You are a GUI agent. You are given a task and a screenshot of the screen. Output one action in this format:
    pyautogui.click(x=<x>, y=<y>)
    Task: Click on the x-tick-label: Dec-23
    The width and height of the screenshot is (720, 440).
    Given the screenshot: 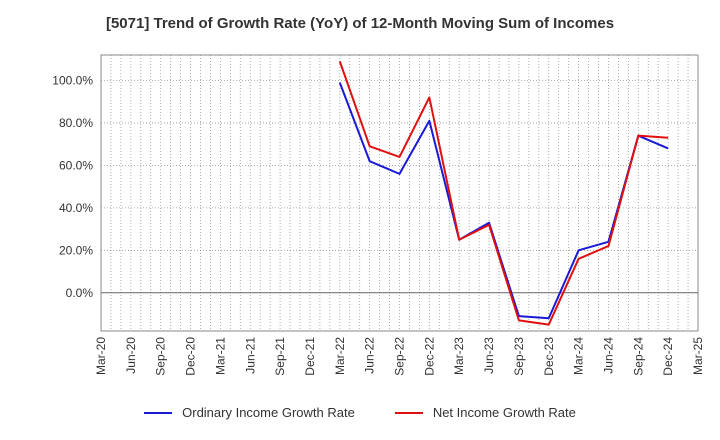 What is the action you would take?
    pyautogui.click(x=549, y=356)
    